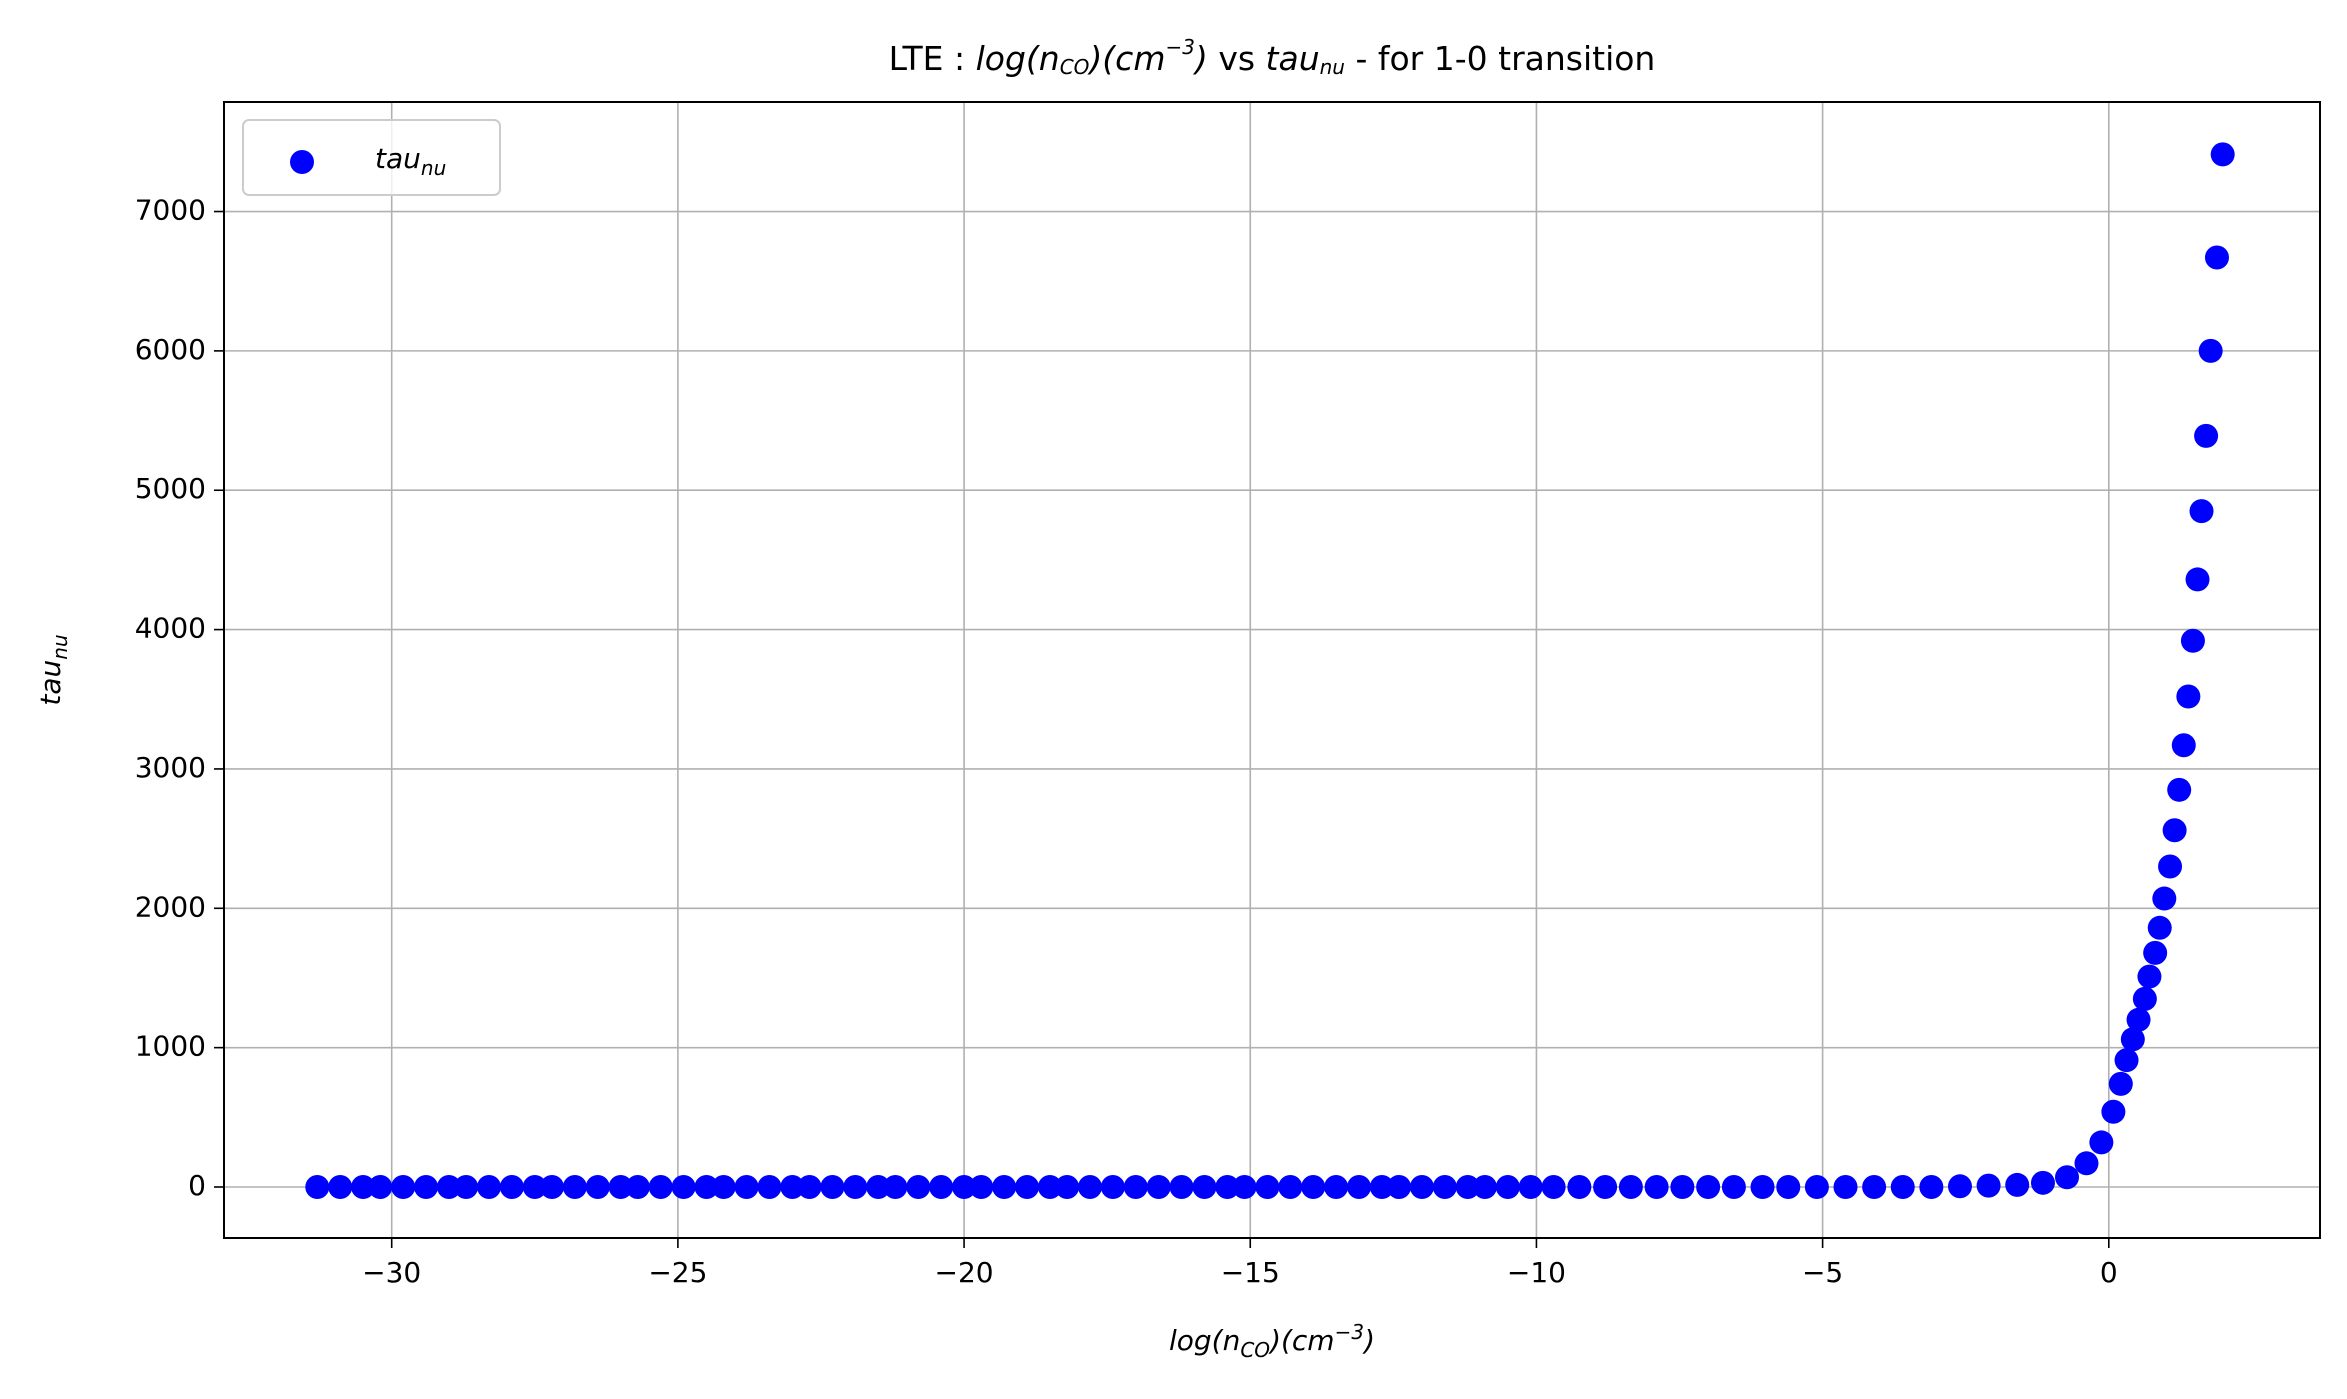 This screenshot has width=2347, height=1399. Describe the element at coordinates (170, 349) in the screenshot. I see `y-tick-label: 6000` at that location.